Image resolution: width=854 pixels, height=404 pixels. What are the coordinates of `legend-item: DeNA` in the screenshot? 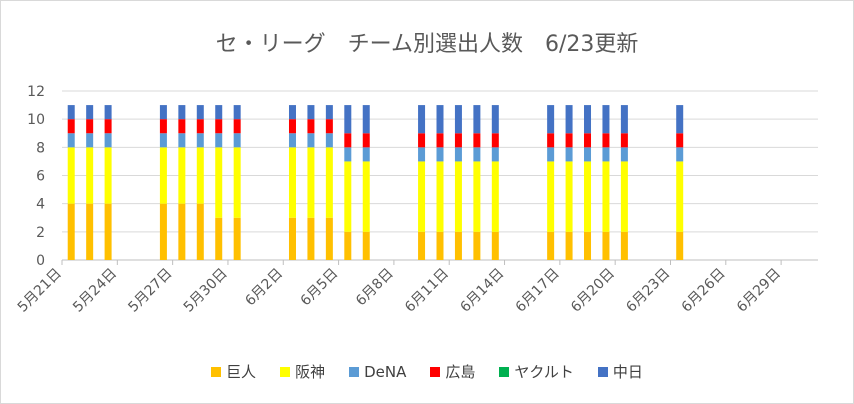 It's located at (377, 371).